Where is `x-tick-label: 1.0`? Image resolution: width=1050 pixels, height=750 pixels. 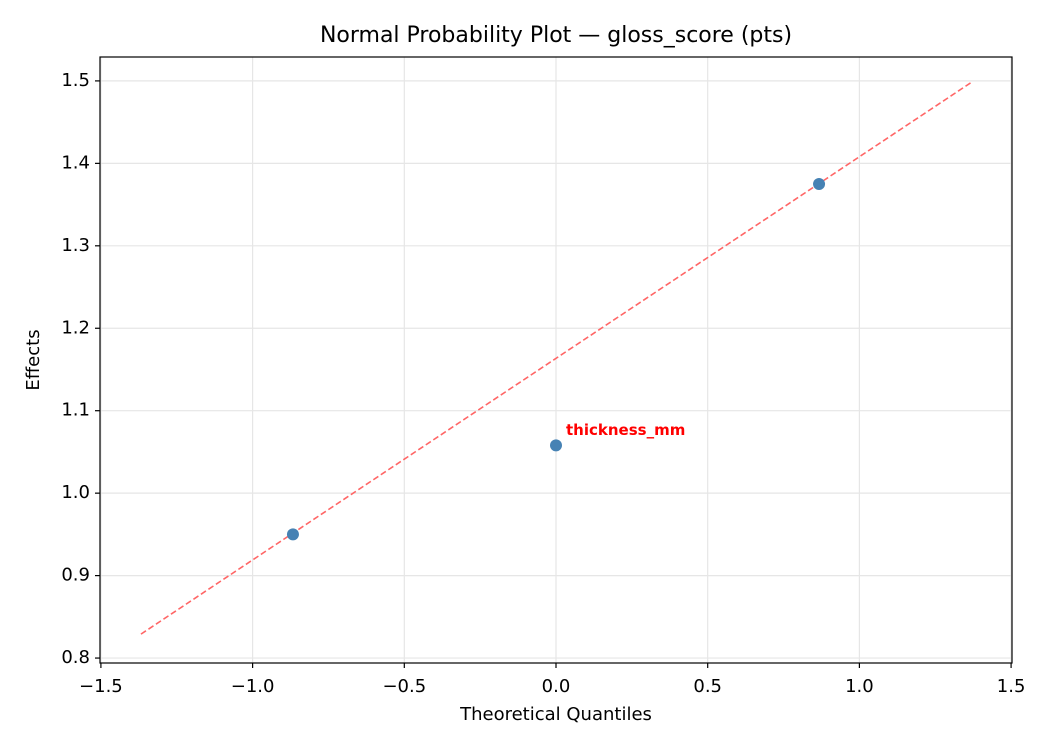
x-tick-label: 1.0 is located at coordinates (859, 686).